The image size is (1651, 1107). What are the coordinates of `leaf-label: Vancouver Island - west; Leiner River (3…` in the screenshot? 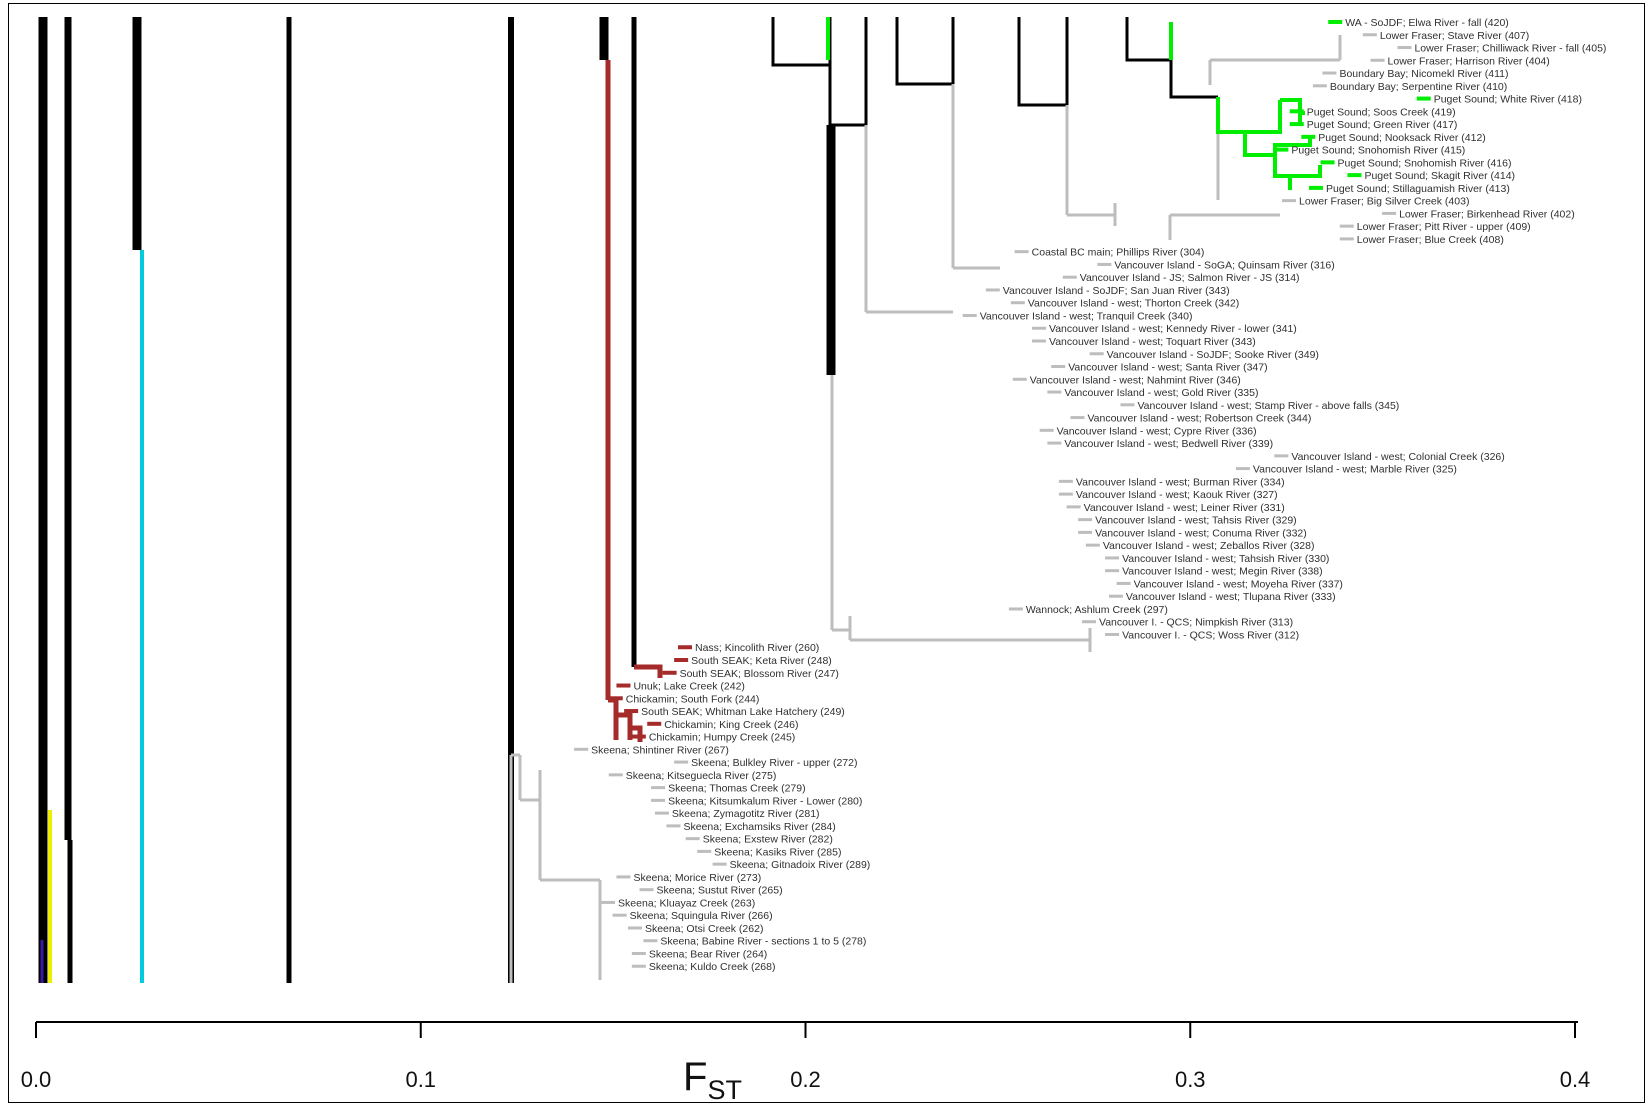 It's located at (1184, 508).